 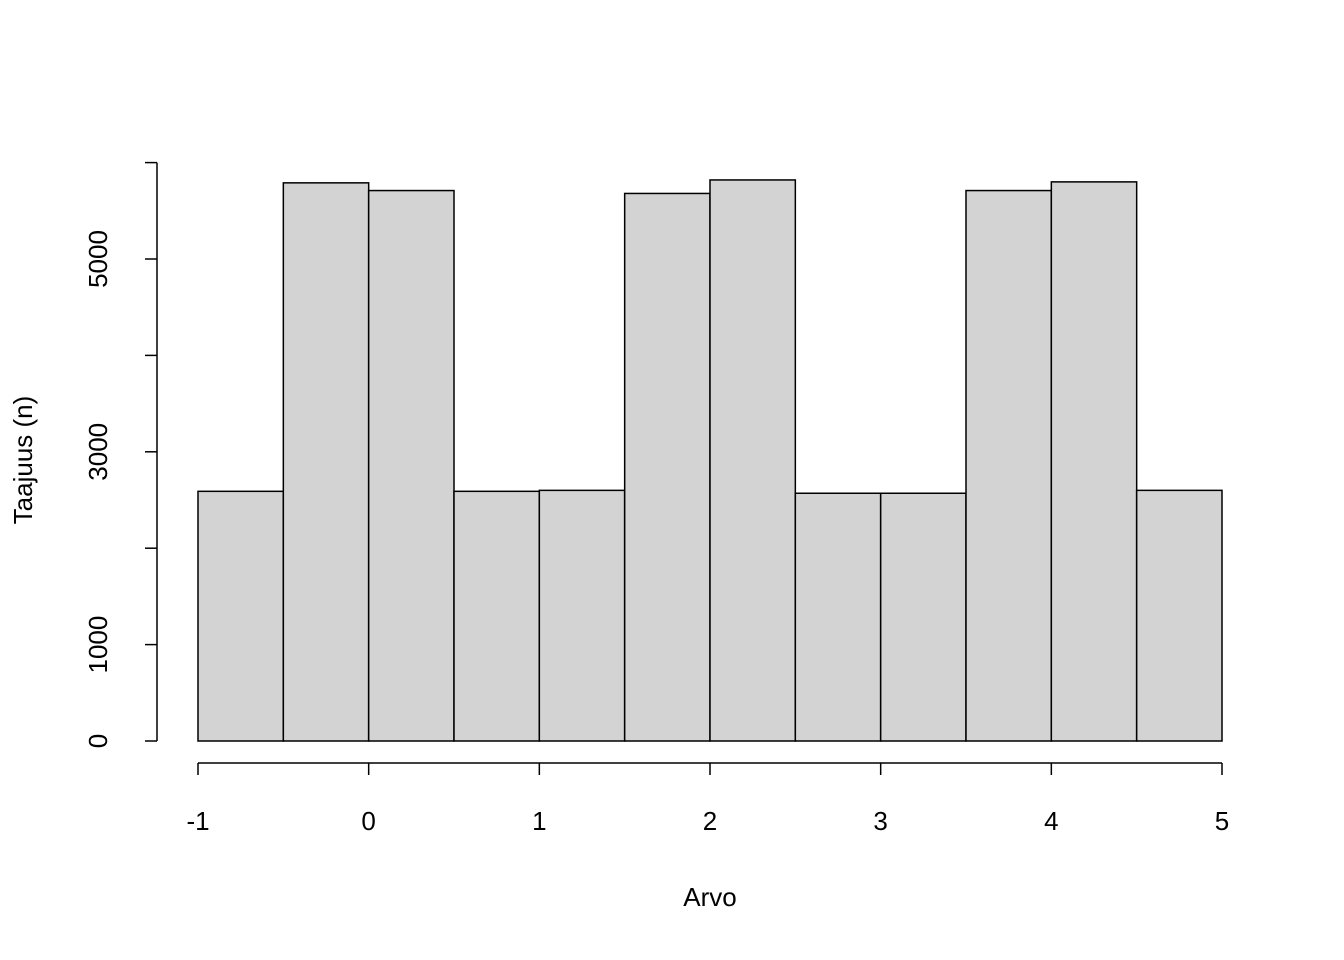 I want to click on x-tick-label: 4, so click(x=1051, y=821).